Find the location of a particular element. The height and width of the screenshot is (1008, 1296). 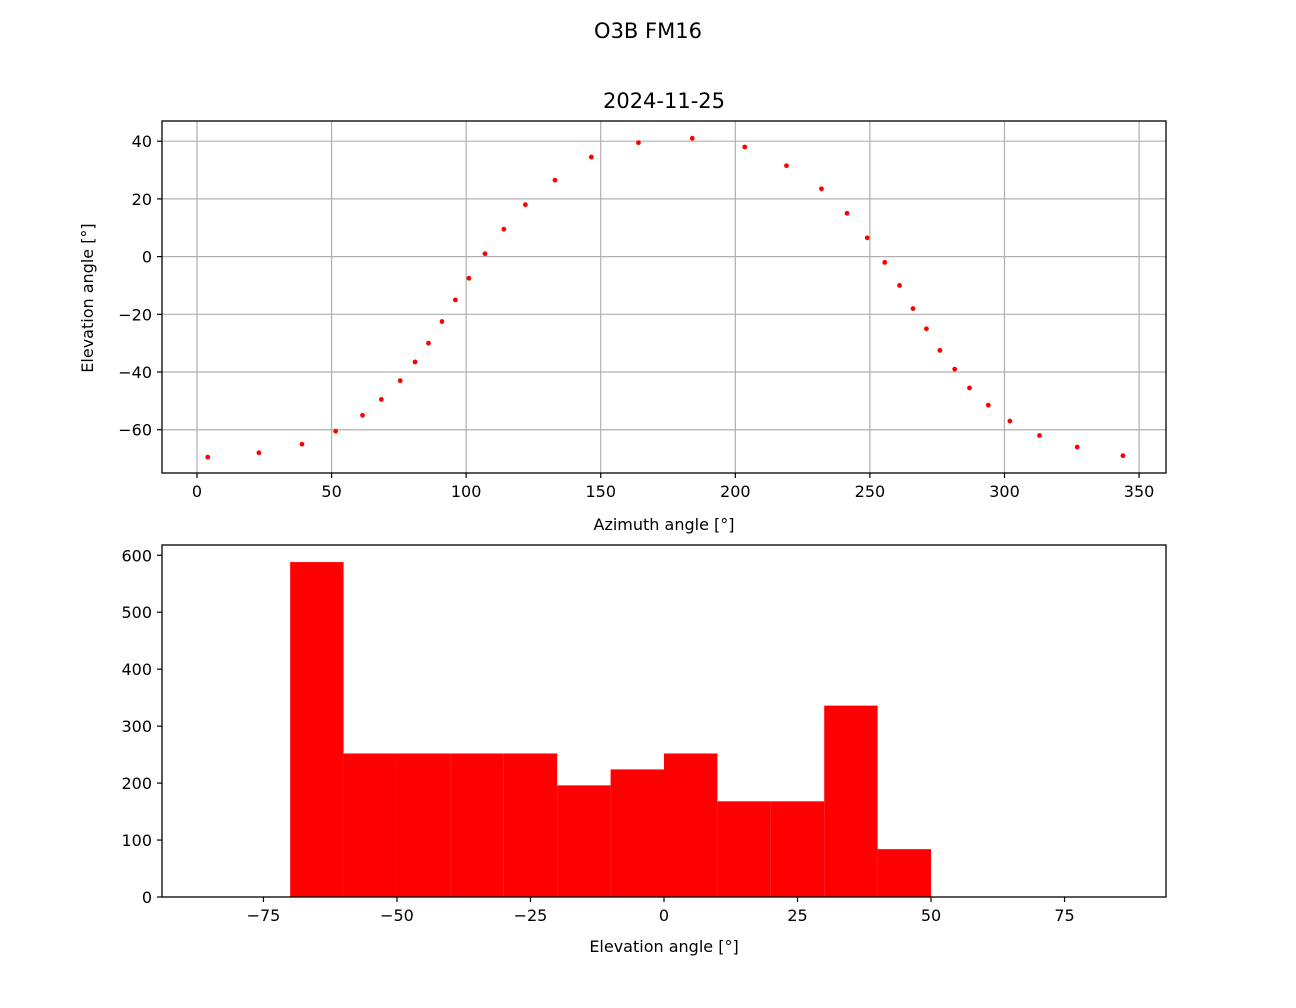

scatter-title: 2024-11-25 is located at coordinates (664, 101).